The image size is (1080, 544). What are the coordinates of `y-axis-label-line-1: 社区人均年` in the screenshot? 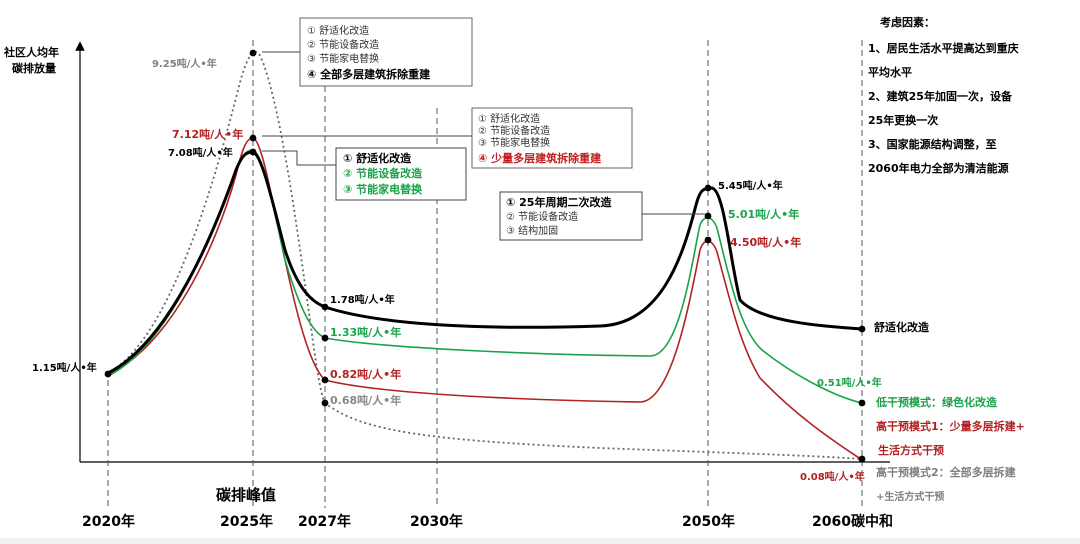 It's located at (31, 52).